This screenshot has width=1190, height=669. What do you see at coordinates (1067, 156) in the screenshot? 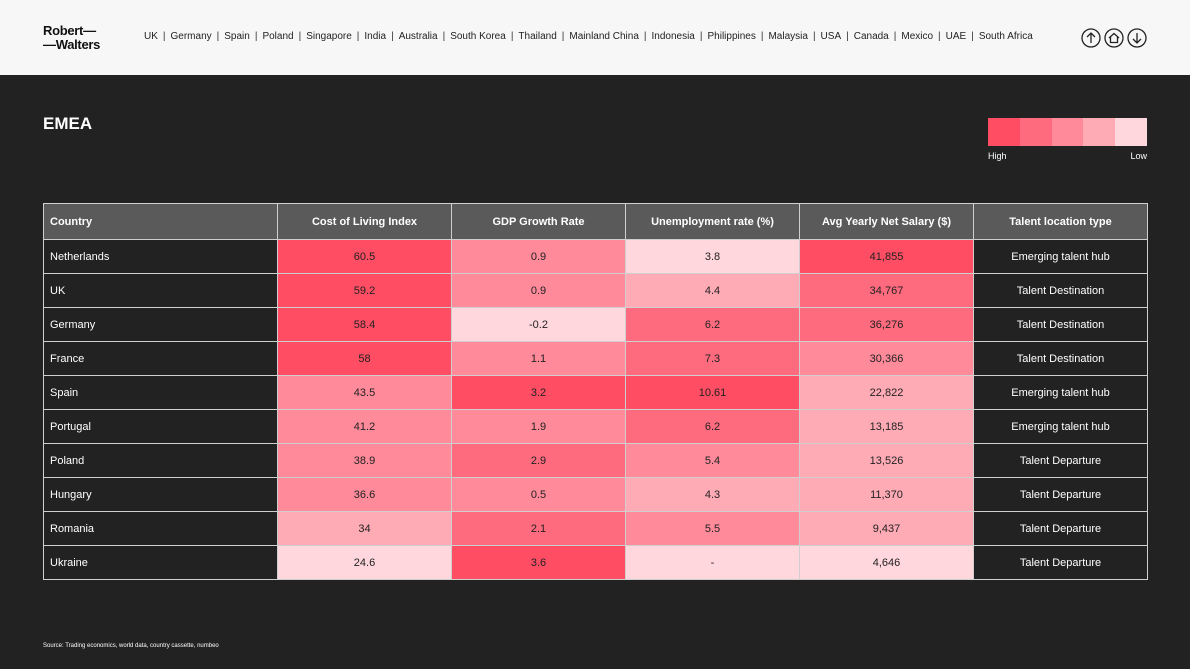
I see `legend-labels: High Low` at bounding box center [1067, 156].